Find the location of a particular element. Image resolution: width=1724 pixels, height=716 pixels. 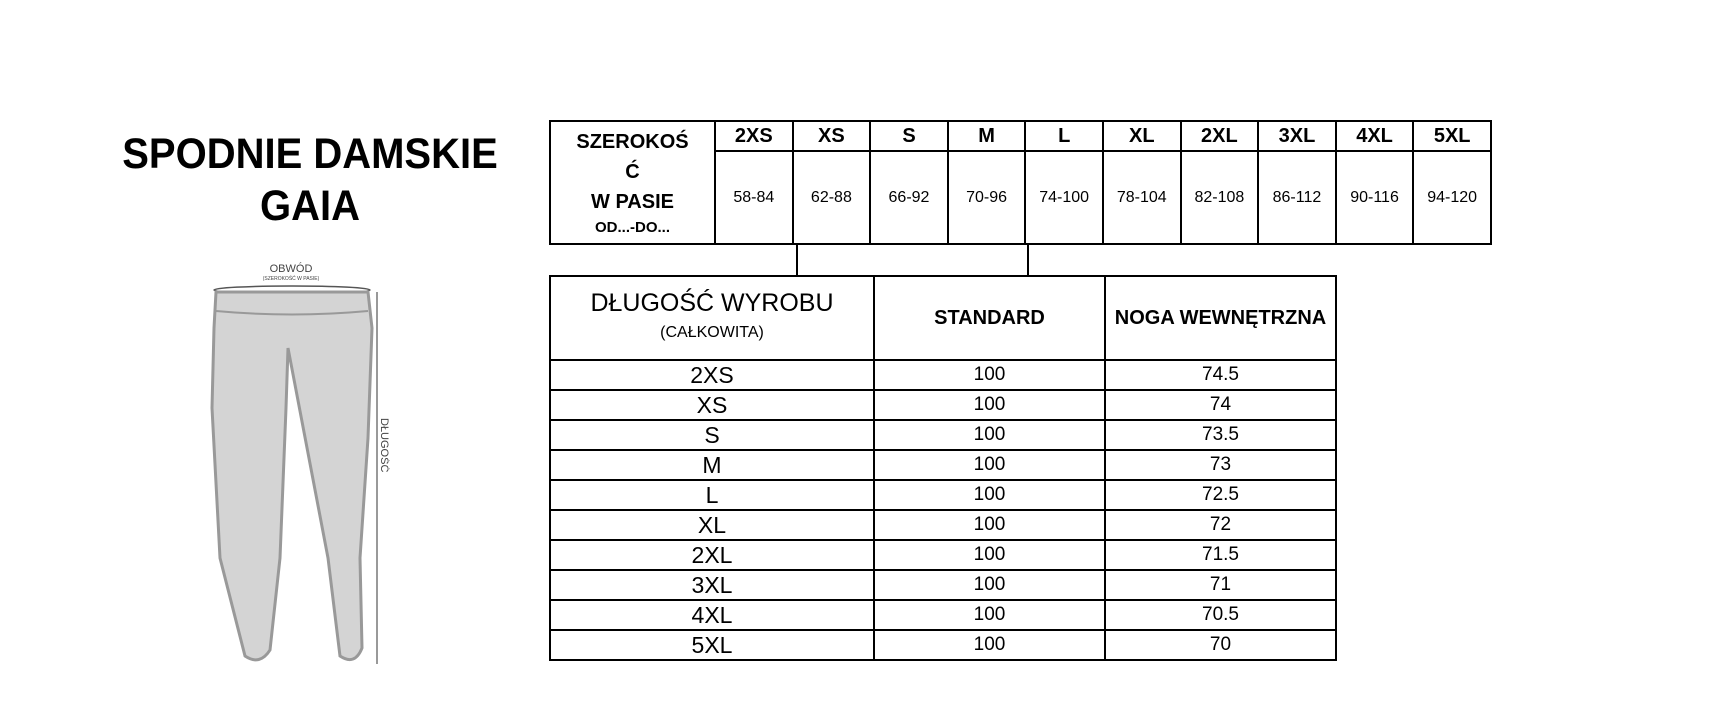

length-header-main: DŁUGOŚĆ WYROBU is located at coordinates (712, 303).